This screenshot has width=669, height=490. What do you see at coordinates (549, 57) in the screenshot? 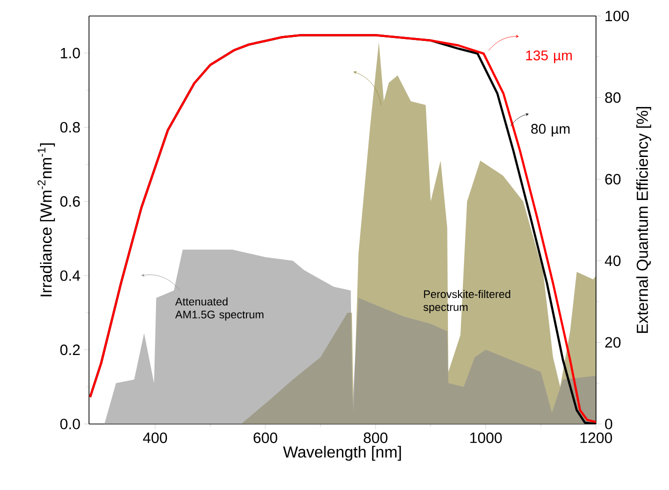
I see `legend-label: 135 µm` at bounding box center [549, 57].